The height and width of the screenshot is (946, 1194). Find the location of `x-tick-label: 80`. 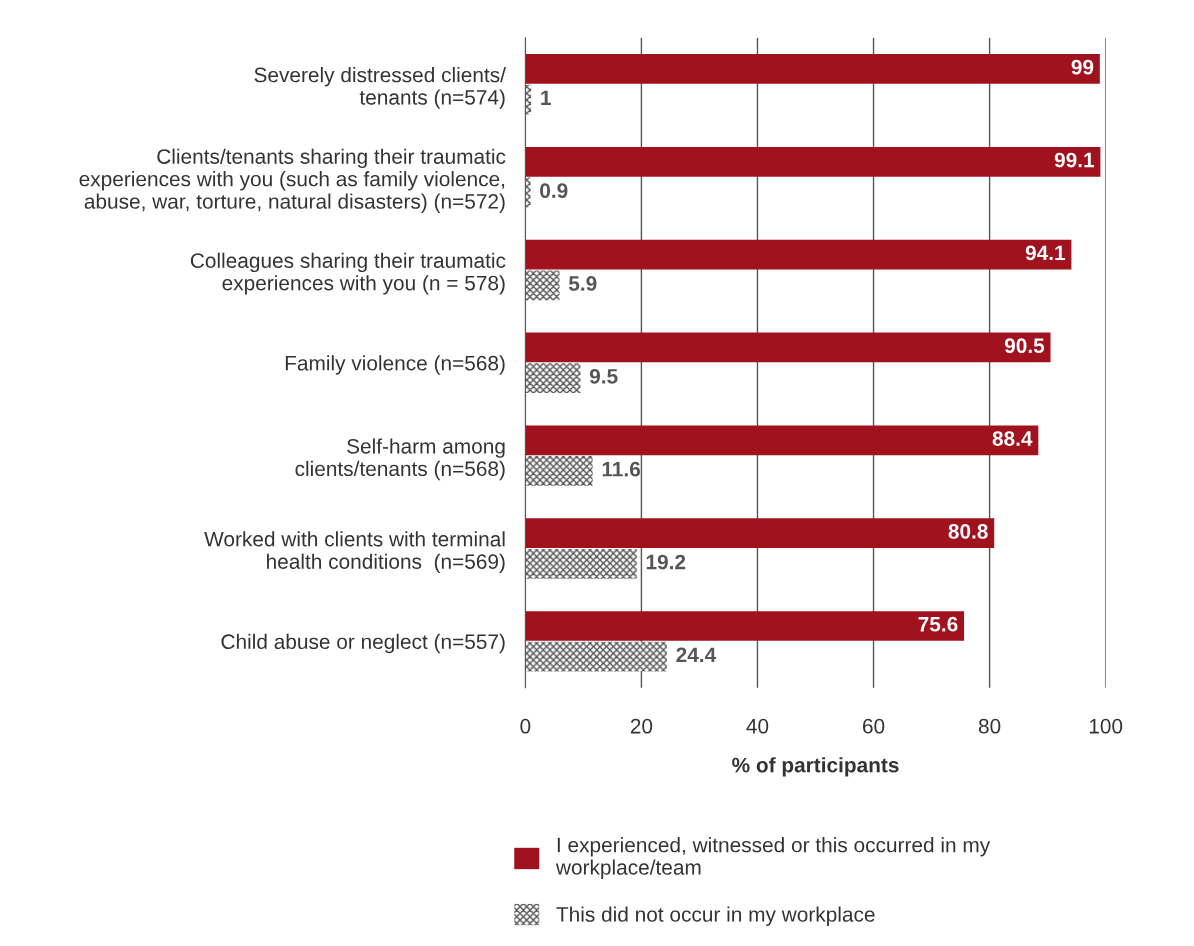

x-tick-label: 80 is located at coordinates (989, 726).